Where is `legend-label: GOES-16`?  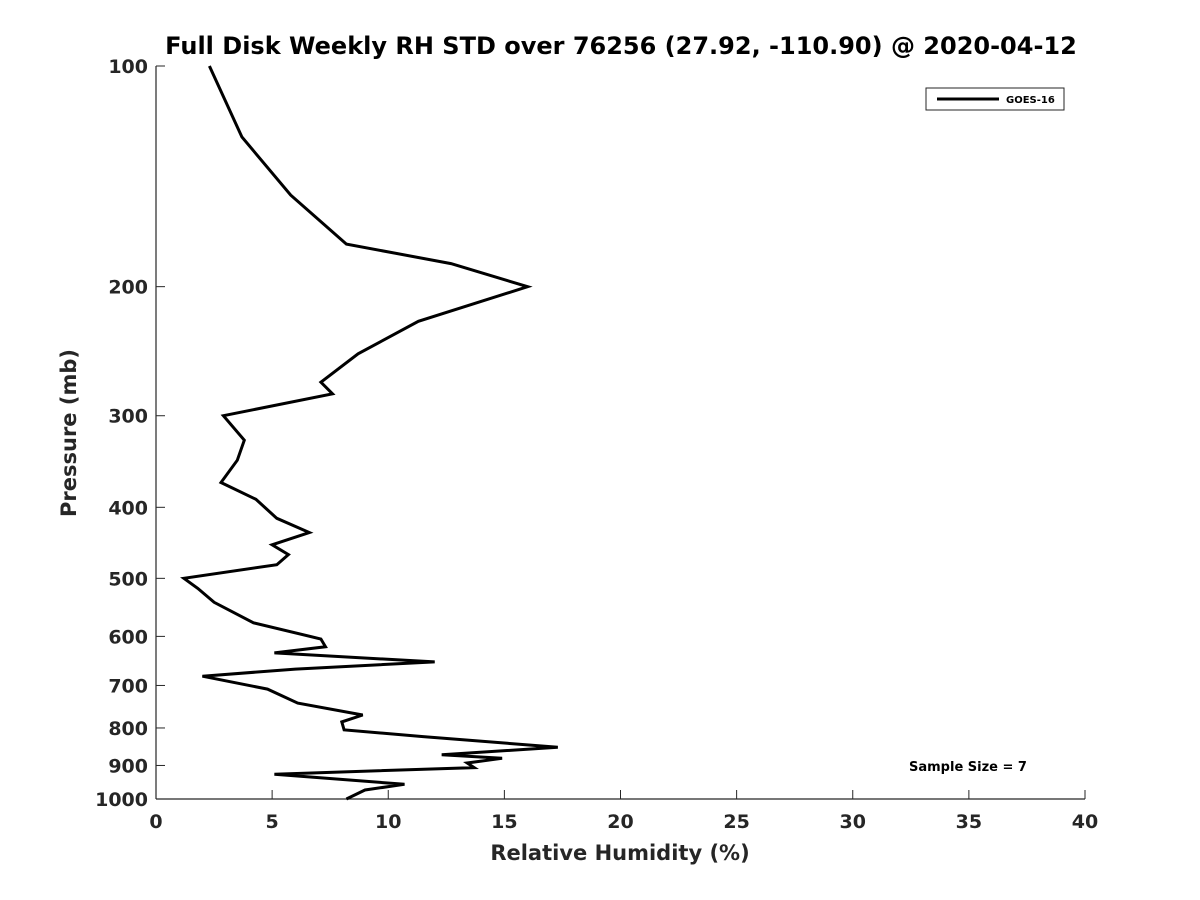
legend-label: GOES-16 is located at coordinates (1030, 100).